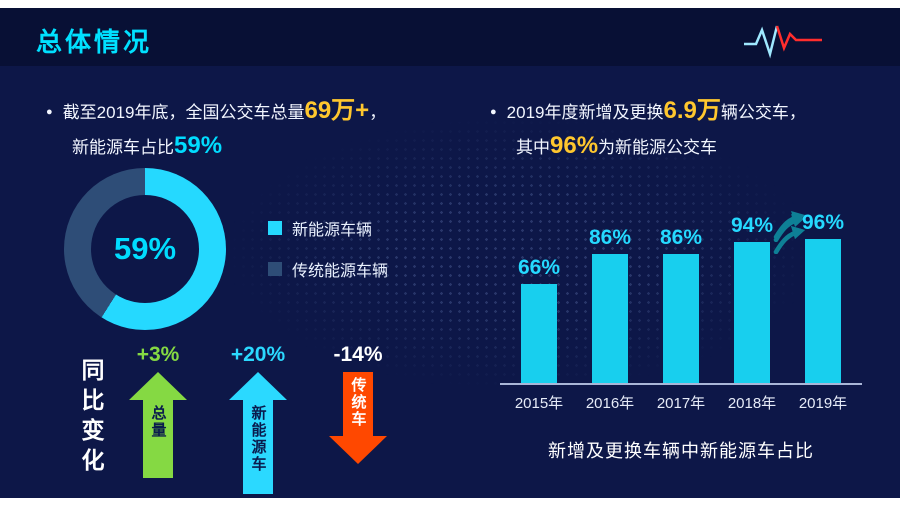 This screenshot has height=506, width=900. Describe the element at coordinates (123, 147) in the screenshot. I see `left-bullet-2-text: 新能源车占比` at that location.